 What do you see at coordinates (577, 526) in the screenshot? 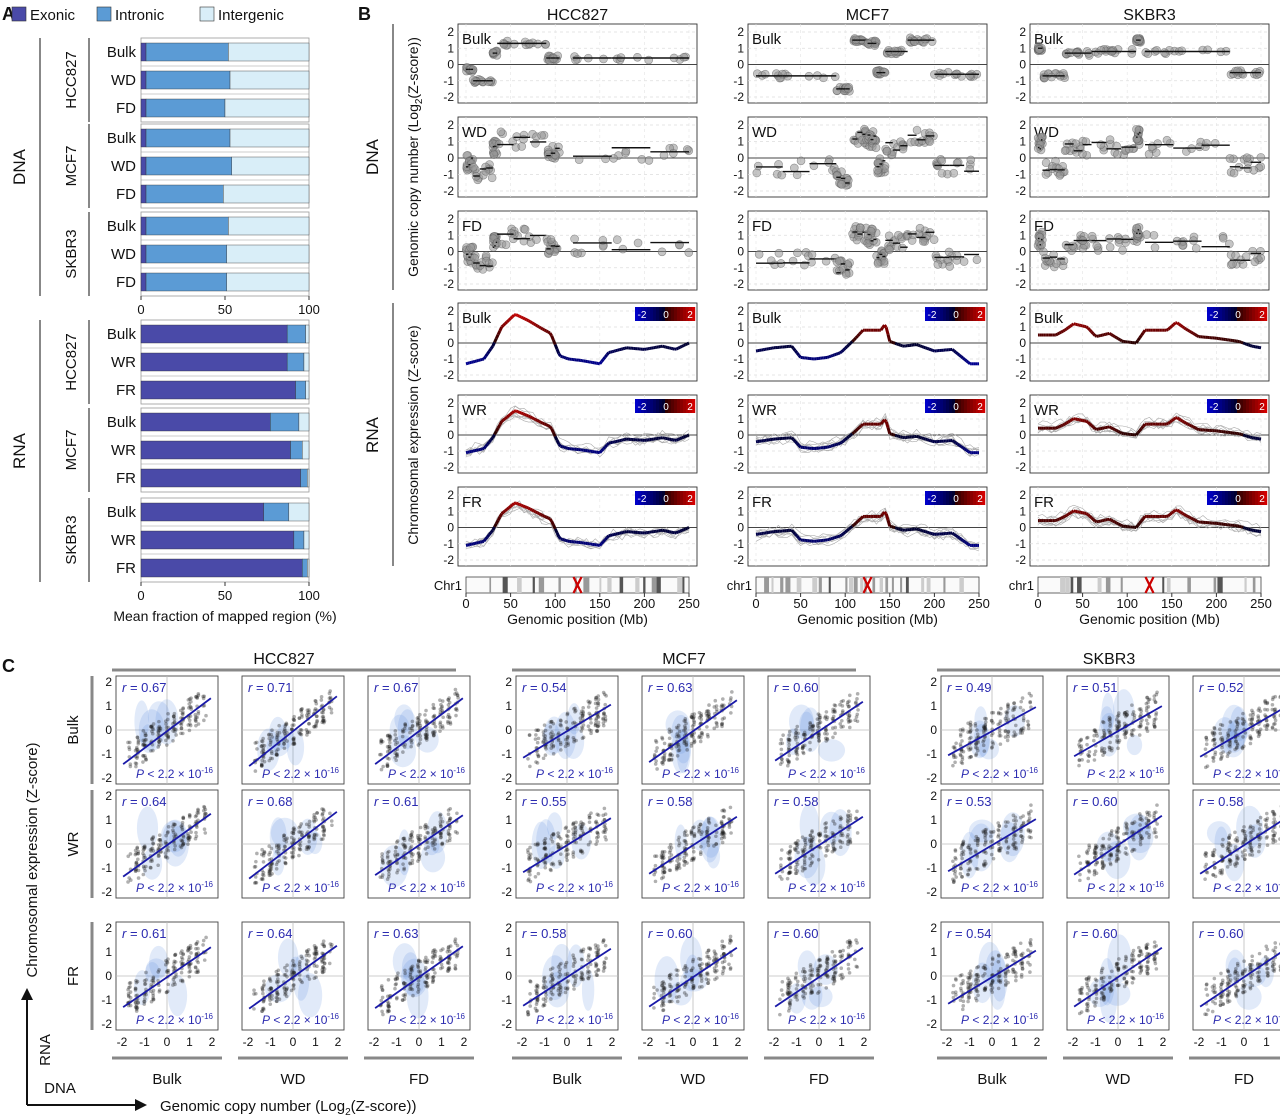
I see `cell-trace` at bounding box center [577, 526].